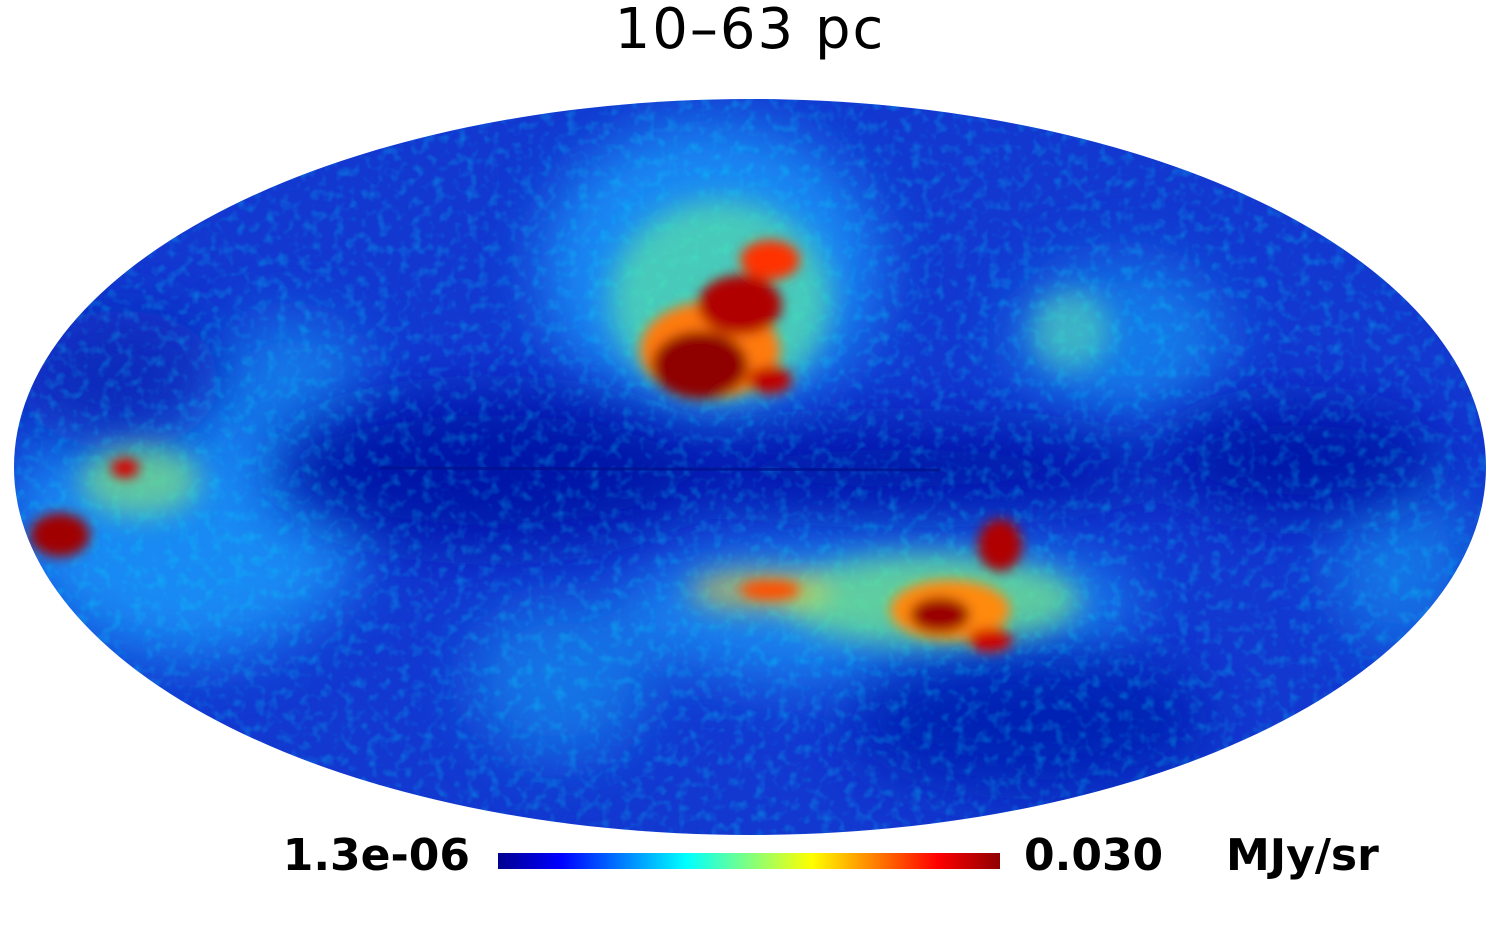 The height and width of the screenshot is (937, 1500). Describe the element at coordinates (749, 861) in the screenshot. I see `colorbar` at that location.